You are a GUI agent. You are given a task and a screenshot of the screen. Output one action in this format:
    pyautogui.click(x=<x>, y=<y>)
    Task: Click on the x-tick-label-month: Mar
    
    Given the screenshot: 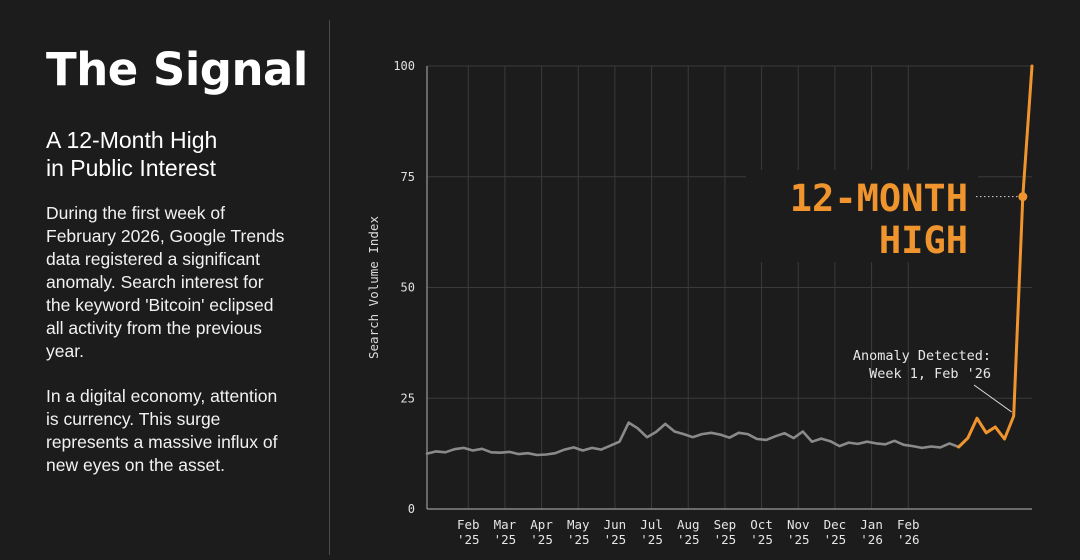 What is the action you would take?
    pyautogui.click(x=505, y=524)
    